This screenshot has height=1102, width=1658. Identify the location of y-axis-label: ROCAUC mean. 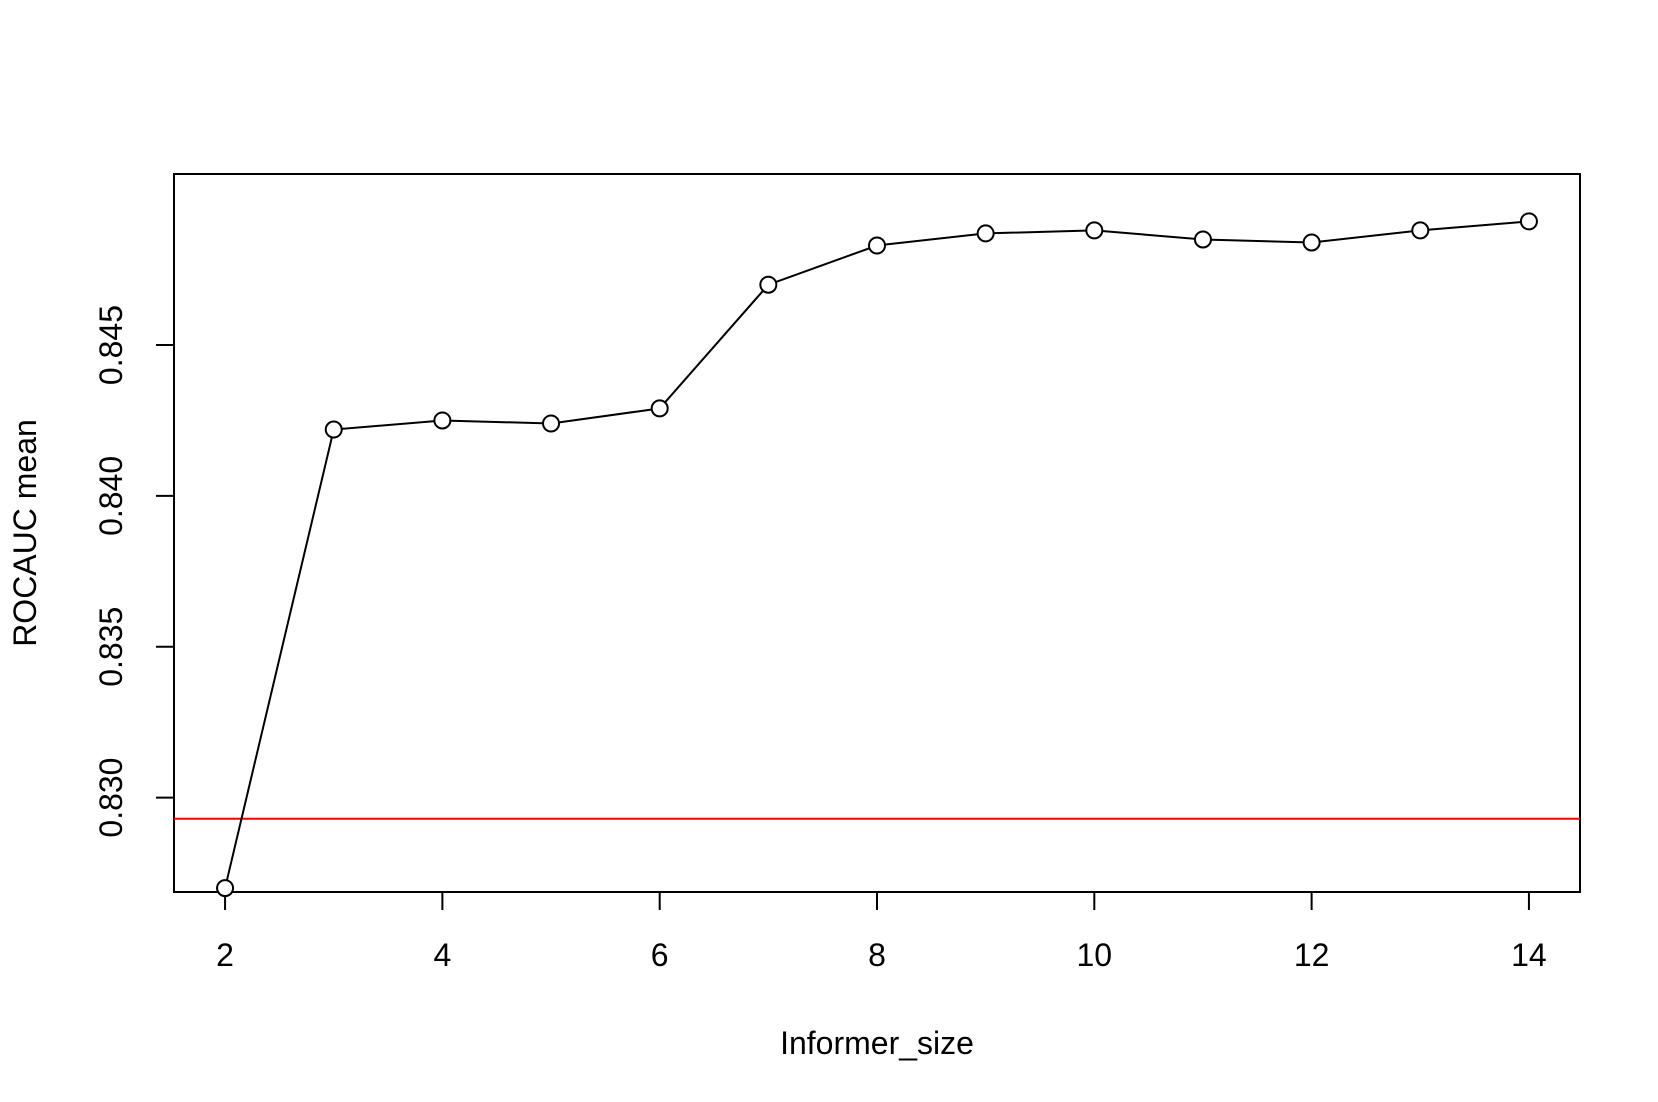
(25, 533).